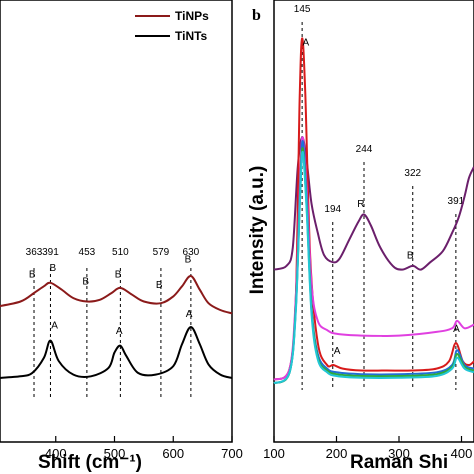 This screenshot has width=474, height=474. What do you see at coordinates (120, 252) in the screenshot?
I see `peak-label: 510` at bounding box center [120, 252].